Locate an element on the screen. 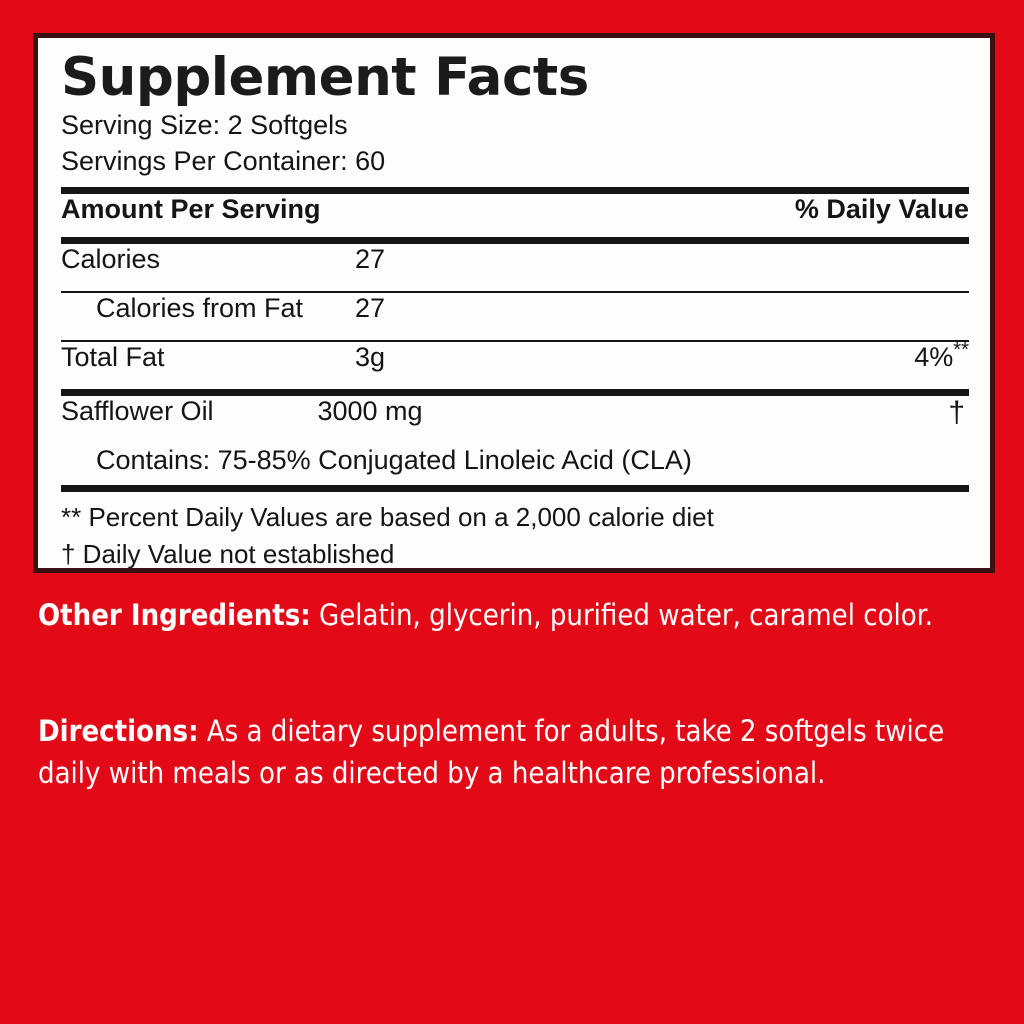 This screenshot has height=1024, width=1024. footnote-dv-not-established: † Daily Value not established is located at coordinates (228, 553).